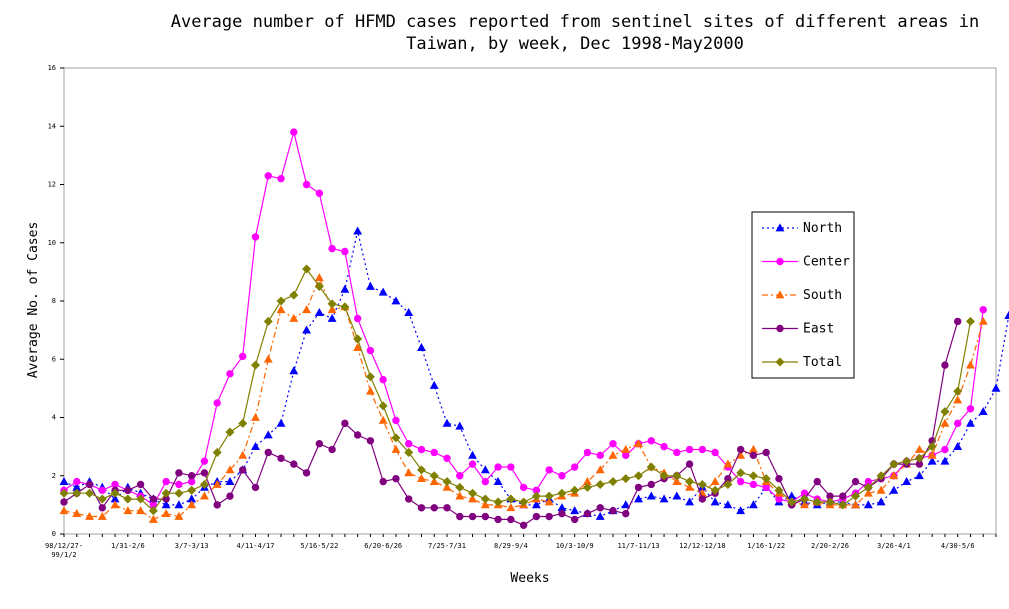  Describe the element at coordinates (54, 476) in the screenshot. I see `y-tick-label: 2` at that location.